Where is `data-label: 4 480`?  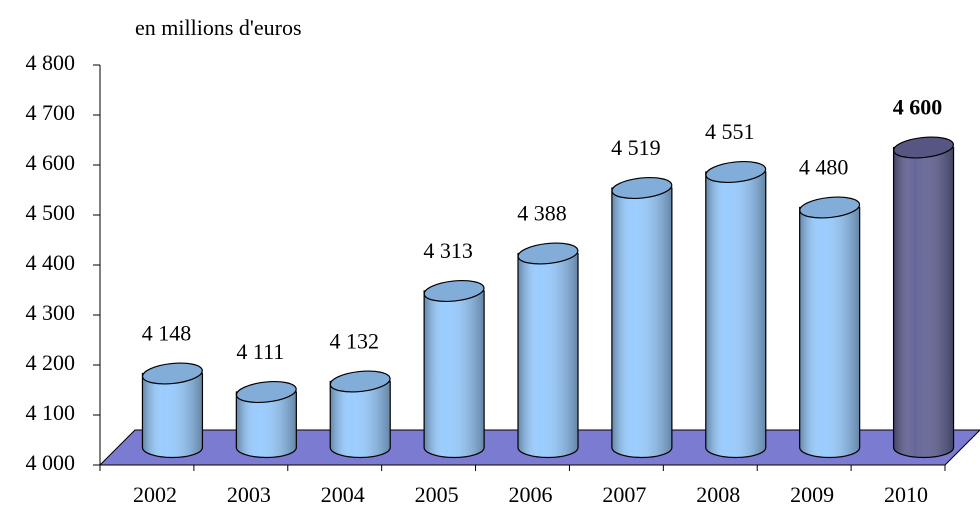
data-label: 4 480 is located at coordinates (824, 167).